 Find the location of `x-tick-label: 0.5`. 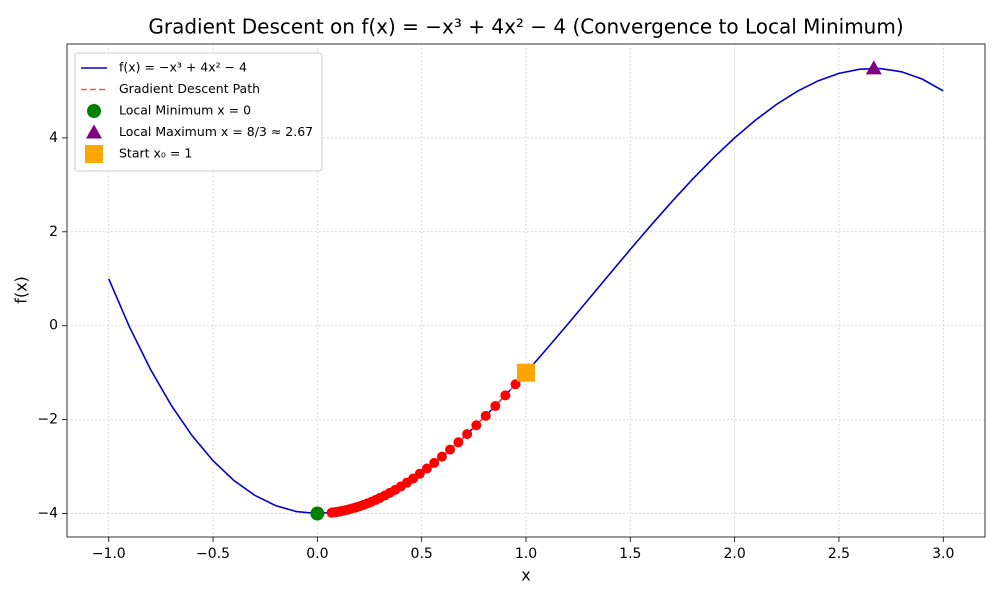

x-tick-label: 0.5 is located at coordinates (422, 554).